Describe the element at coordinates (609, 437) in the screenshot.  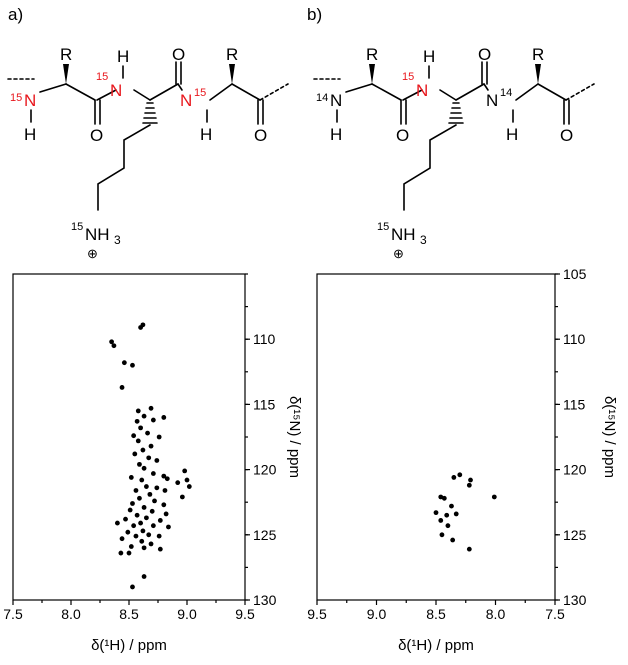
I see `y-axis-label: δ(¹⁵N) / ppm` at that location.